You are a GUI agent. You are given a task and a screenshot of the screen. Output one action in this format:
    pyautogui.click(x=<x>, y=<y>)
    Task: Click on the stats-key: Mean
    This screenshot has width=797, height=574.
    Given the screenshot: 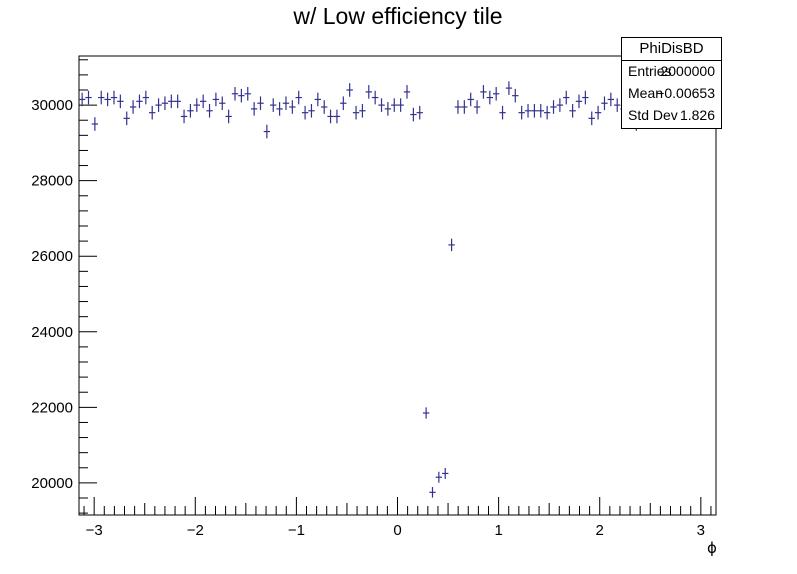 What is the action you would take?
    pyautogui.click(x=646, y=93)
    